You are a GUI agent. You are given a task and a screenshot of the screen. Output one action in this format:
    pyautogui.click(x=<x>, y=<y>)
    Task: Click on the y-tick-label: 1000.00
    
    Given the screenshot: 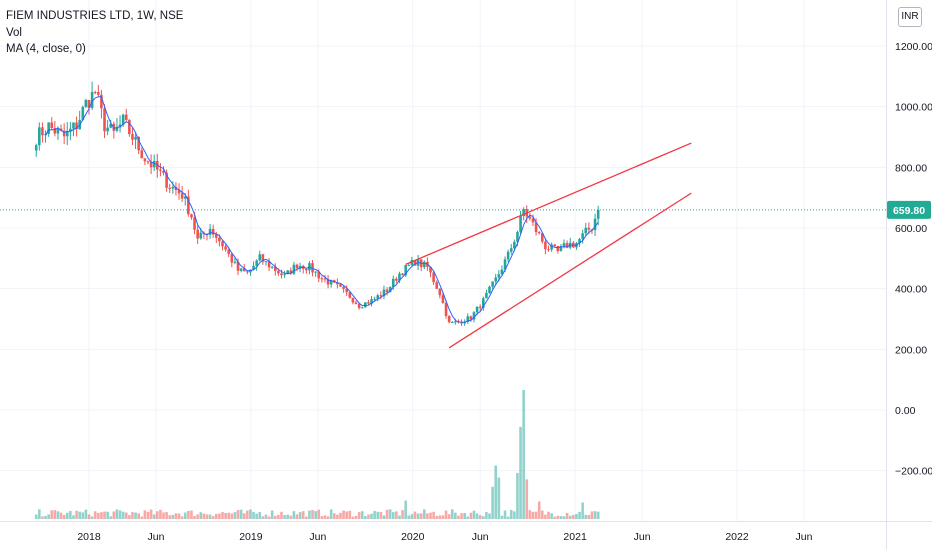 What is the action you would take?
    pyautogui.click(x=913, y=108)
    